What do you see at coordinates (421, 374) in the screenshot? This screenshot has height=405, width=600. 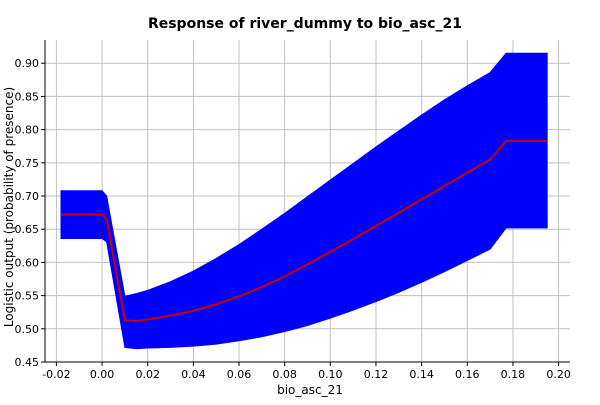 I see `x-tick-label: 0.14` at bounding box center [421, 374].